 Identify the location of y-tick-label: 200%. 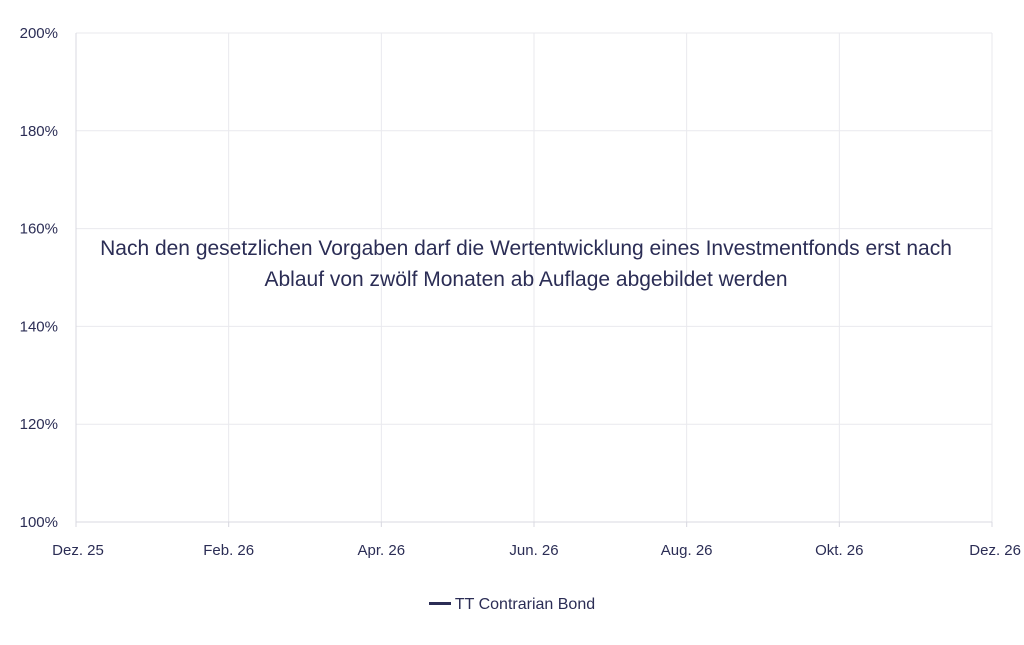
(39, 33).